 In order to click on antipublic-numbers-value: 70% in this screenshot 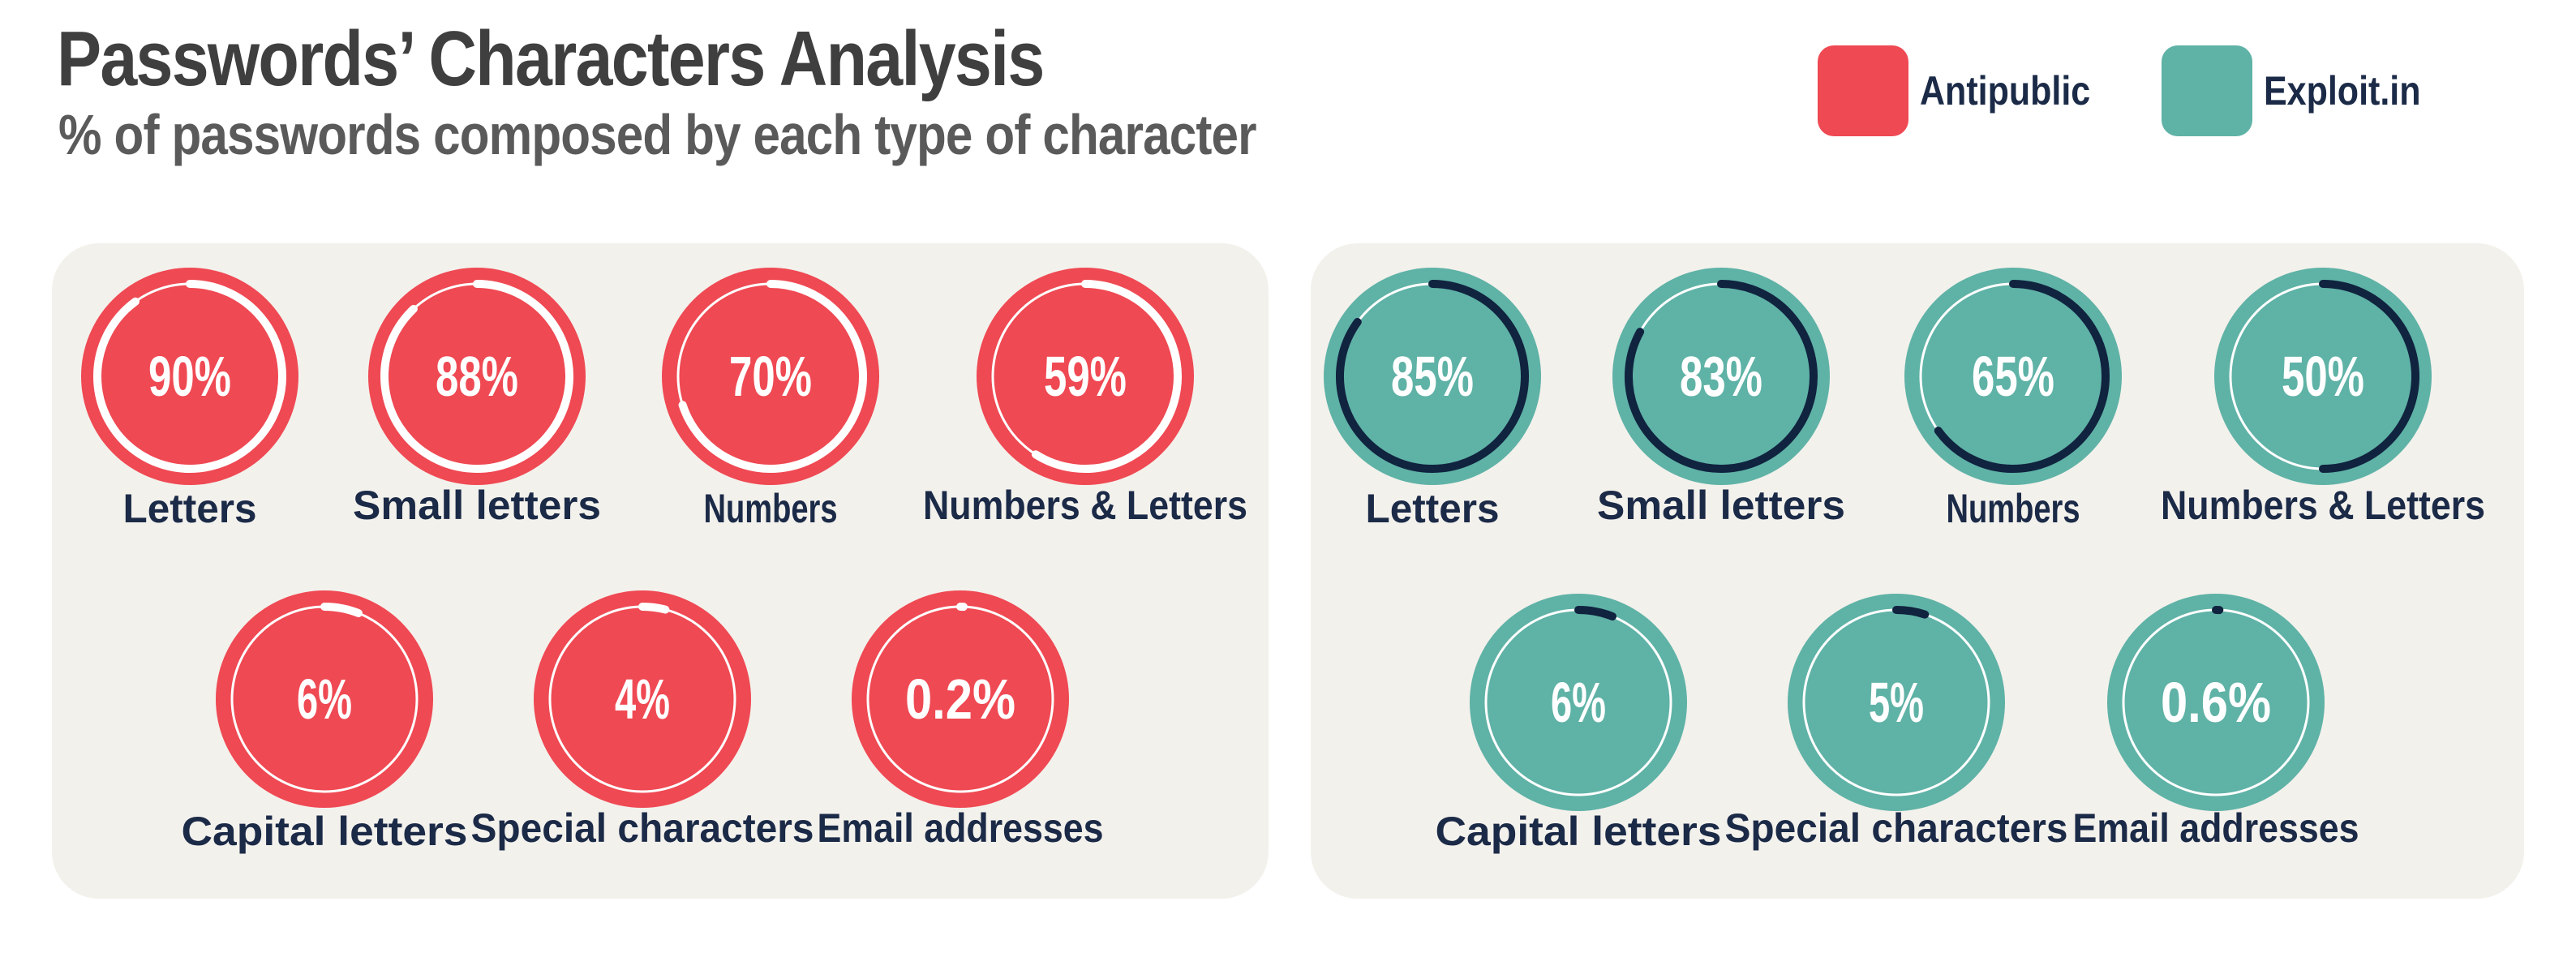, I will do `click(770, 376)`.